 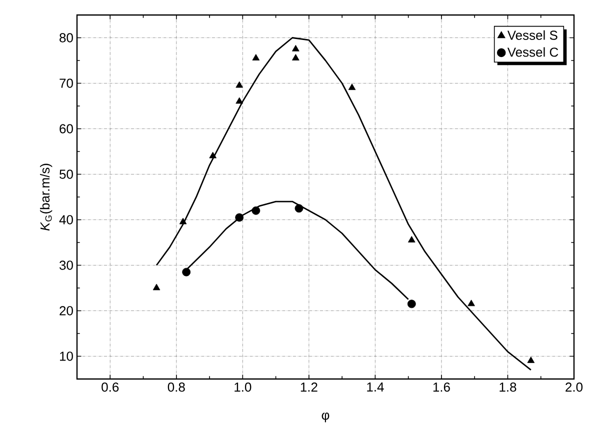 What do you see at coordinates (66, 83) in the screenshot?
I see `y-tick-label: 70` at bounding box center [66, 83].